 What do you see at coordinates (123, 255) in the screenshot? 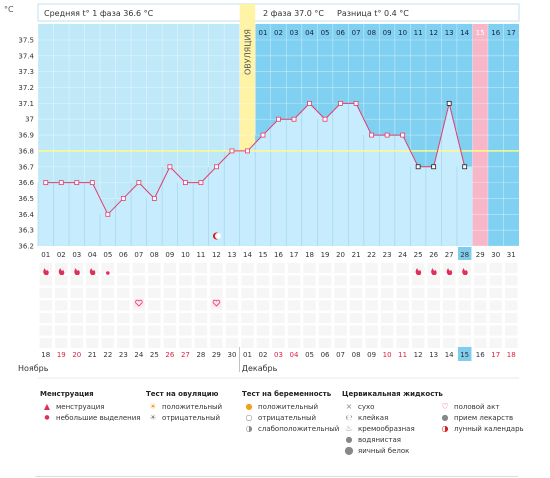
I see `cycle-day-label: 06` at bounding box center [123, 255].